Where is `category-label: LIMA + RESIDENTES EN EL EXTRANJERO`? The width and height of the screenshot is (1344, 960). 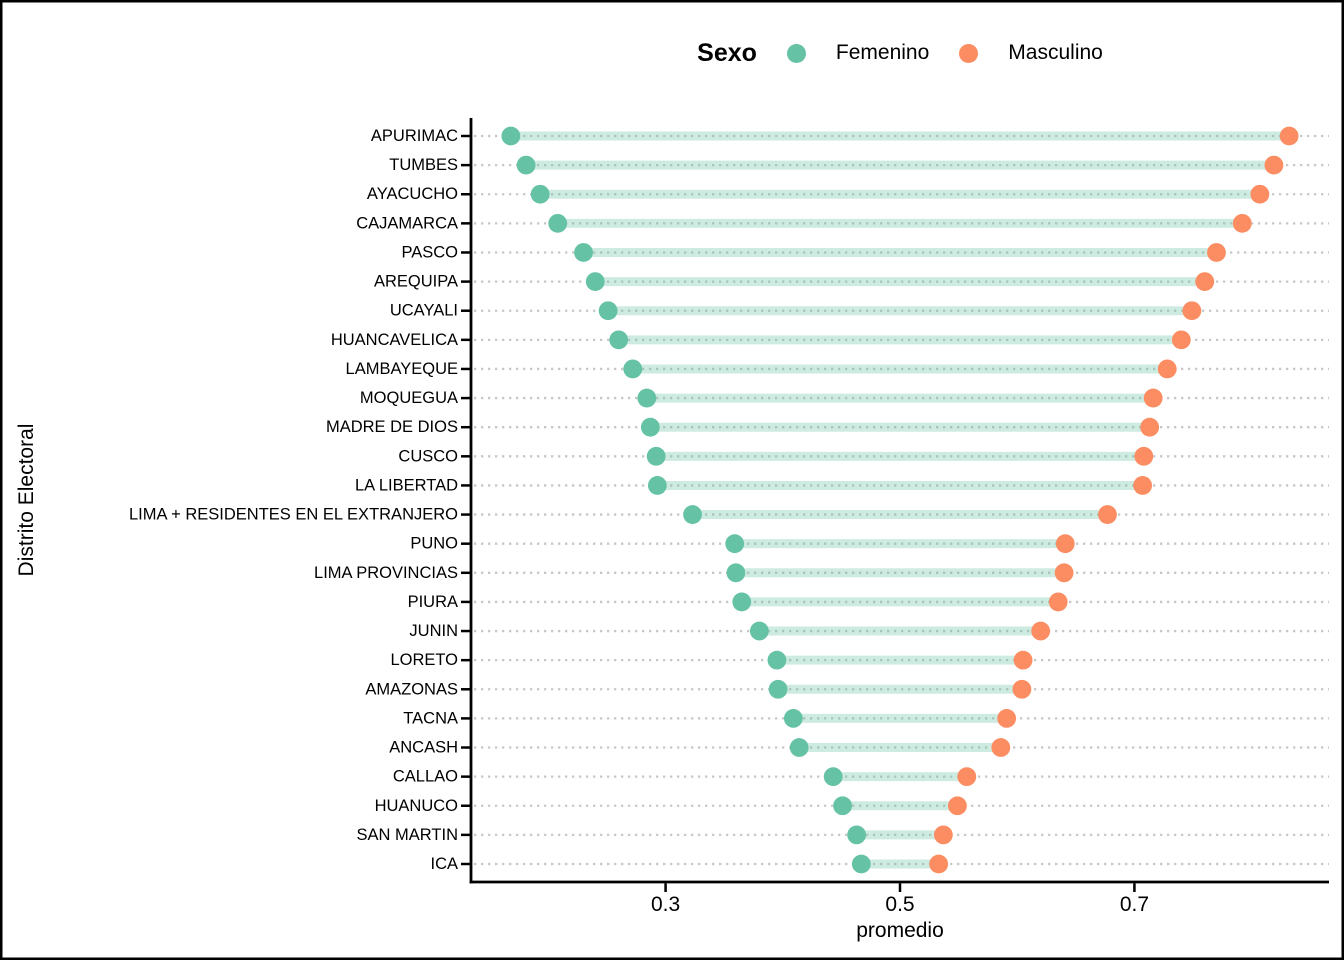 category-label: LIMA + RESIDENTES EN EL EXTRANJERO is located at coordinates (293, 515).